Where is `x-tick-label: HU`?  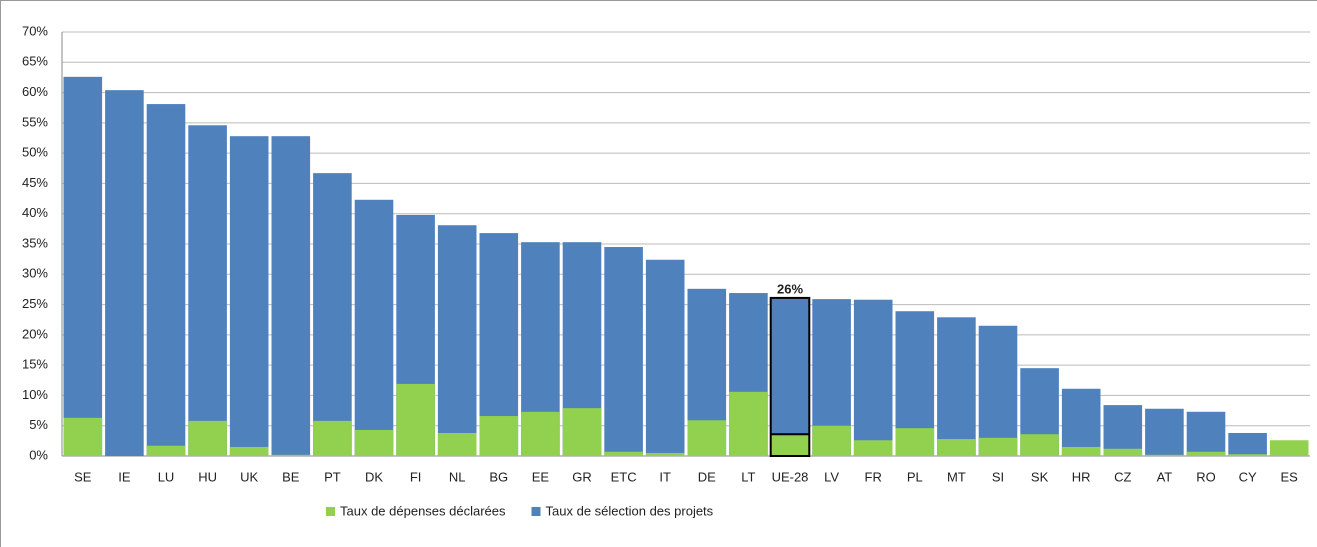 x-tick-label: HU is located at coordinates (207, 476).